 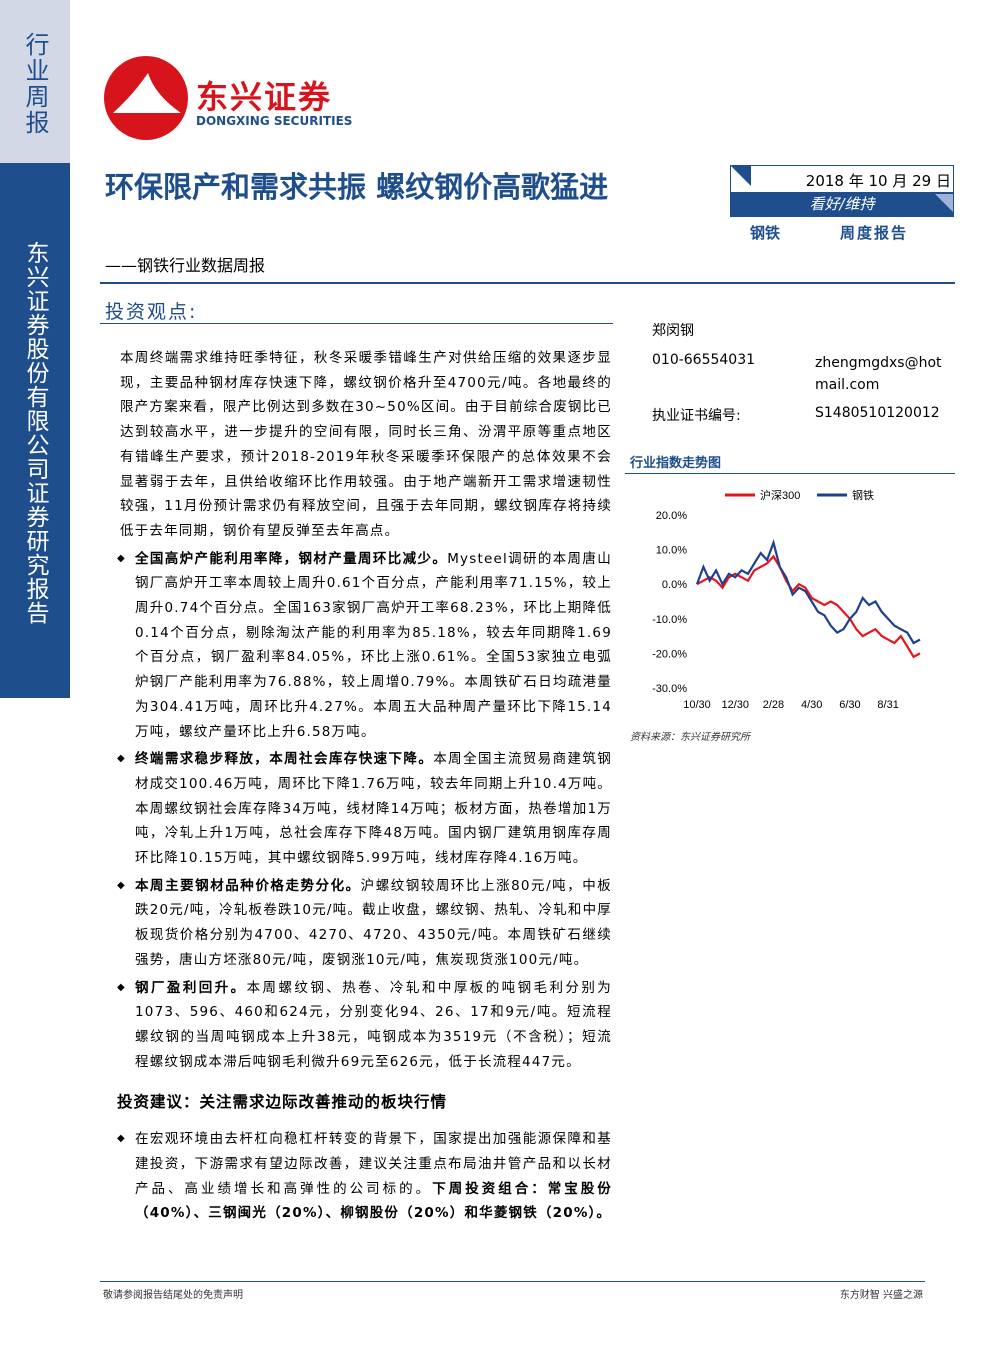 What do you see at coordinates (151, 312) in the screenshot?
I see `section-title: 投资观点:` at bounding box center [151, 312].